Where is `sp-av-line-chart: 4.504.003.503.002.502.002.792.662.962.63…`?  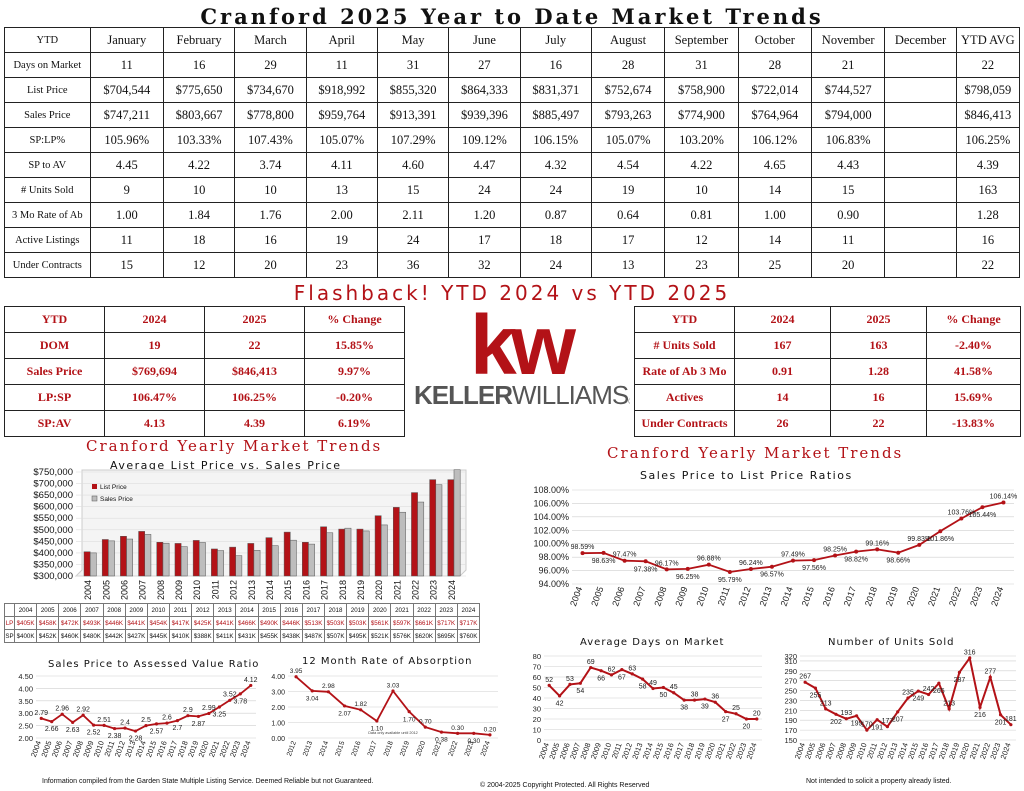 sp-av-line-chart: 4.504.003.503.002.502.002.792.662.962.63… is located at coordinates (137, 715).